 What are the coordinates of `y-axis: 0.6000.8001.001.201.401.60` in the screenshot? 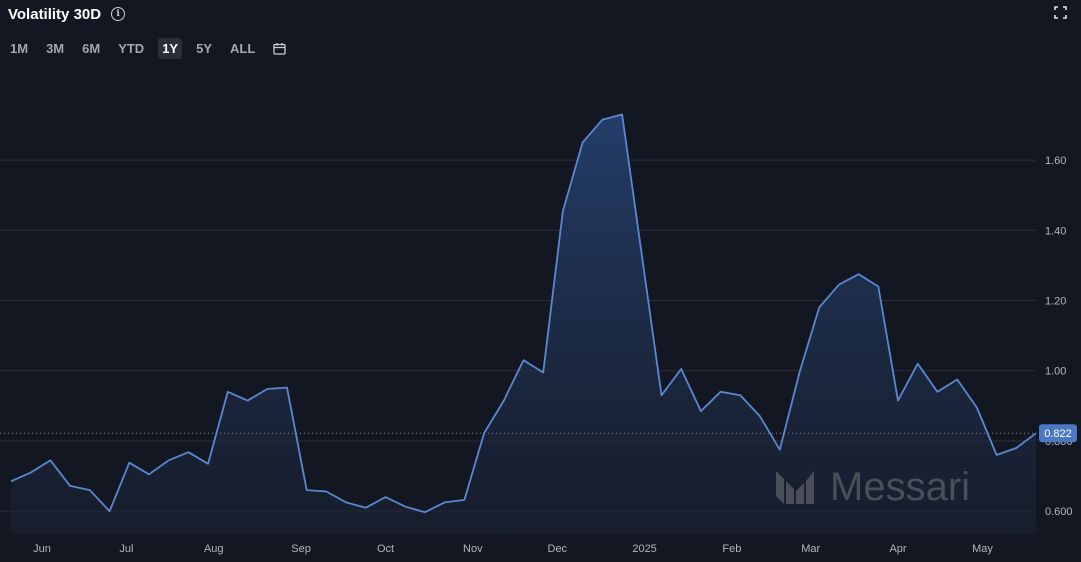 It's located at (1059, 336).